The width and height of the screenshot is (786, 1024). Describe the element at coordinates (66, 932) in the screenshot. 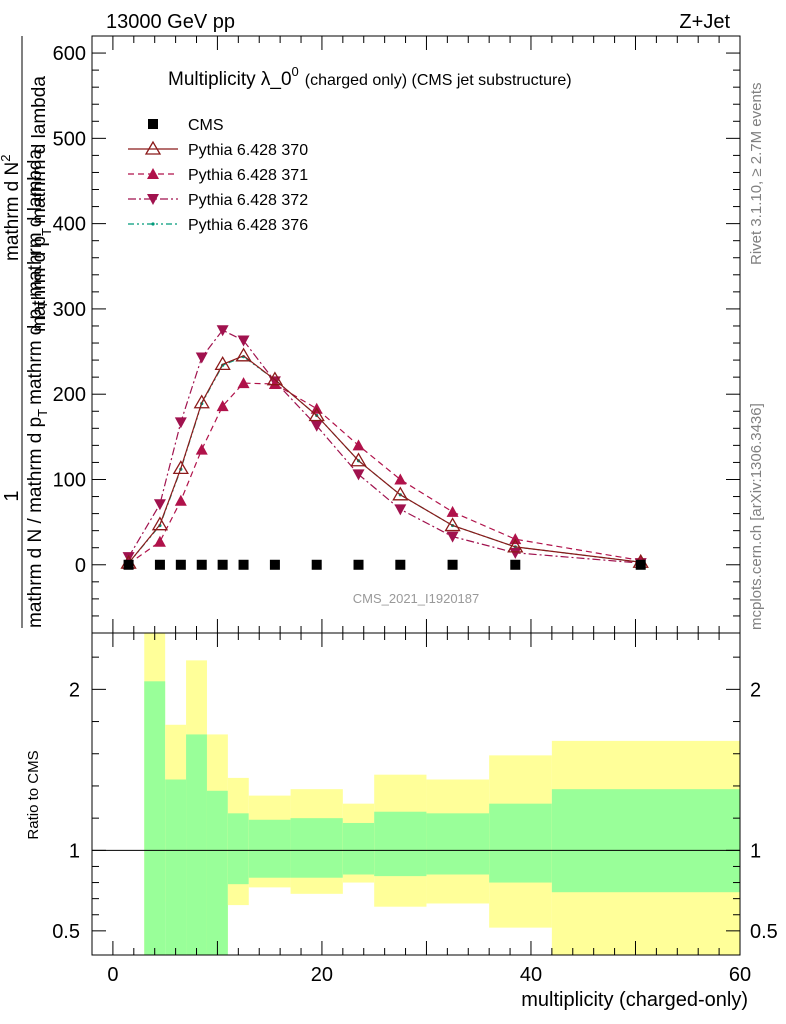

I see `ratio-y-tick-label: 0.5` at that location.